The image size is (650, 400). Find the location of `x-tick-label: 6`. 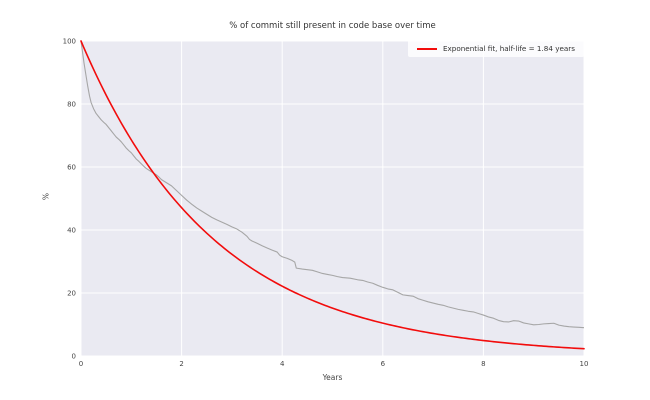

x-tick-label: 6 is located at coordinates (383, 364).